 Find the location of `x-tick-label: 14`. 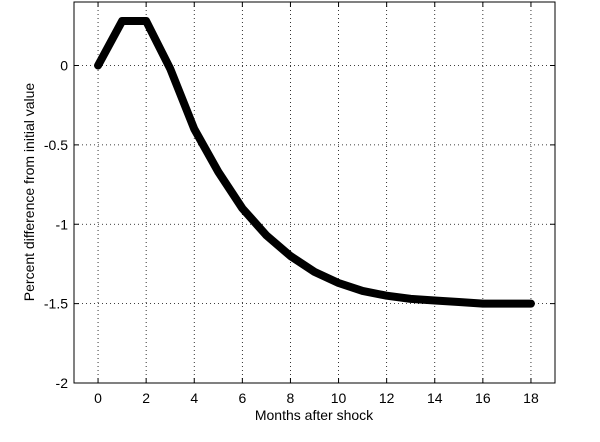

x-tick-label: 14 is located at coordinates (435, 398).